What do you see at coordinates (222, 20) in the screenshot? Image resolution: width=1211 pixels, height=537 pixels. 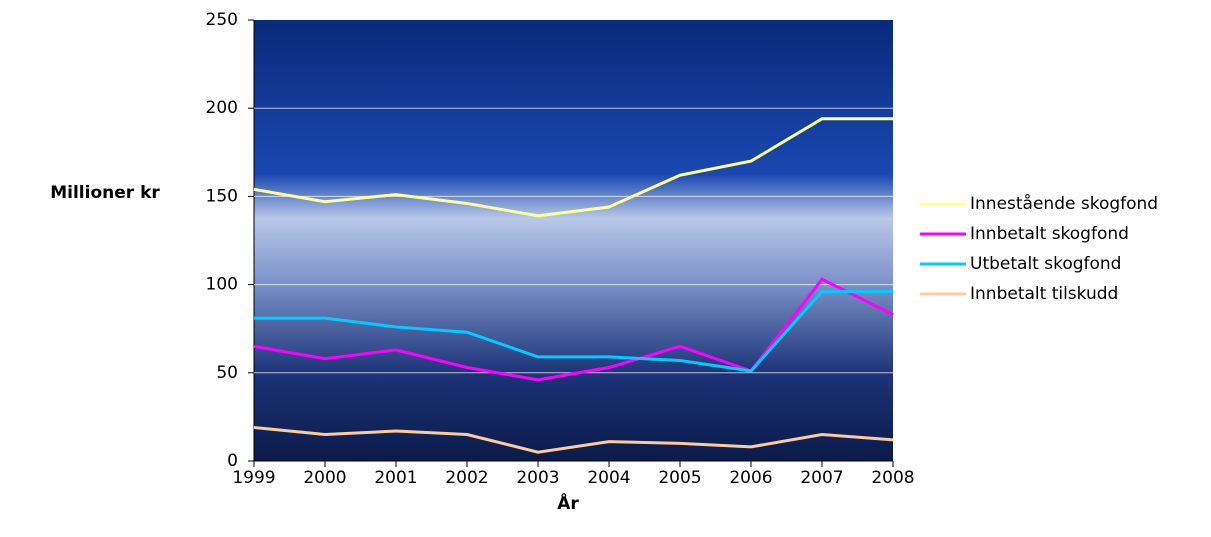 I see `y-tick-label: 250` at bounding box center [222, 20].